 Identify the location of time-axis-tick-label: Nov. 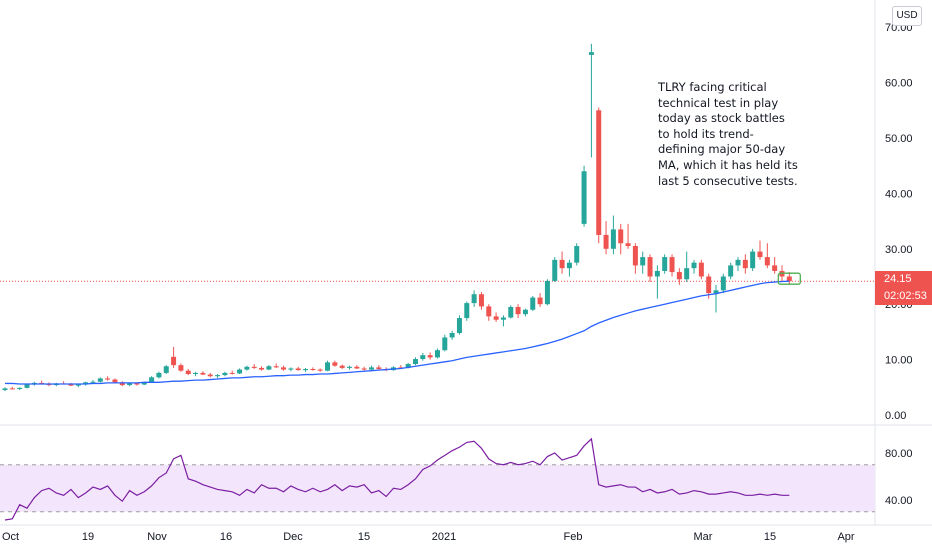
(157, 537).